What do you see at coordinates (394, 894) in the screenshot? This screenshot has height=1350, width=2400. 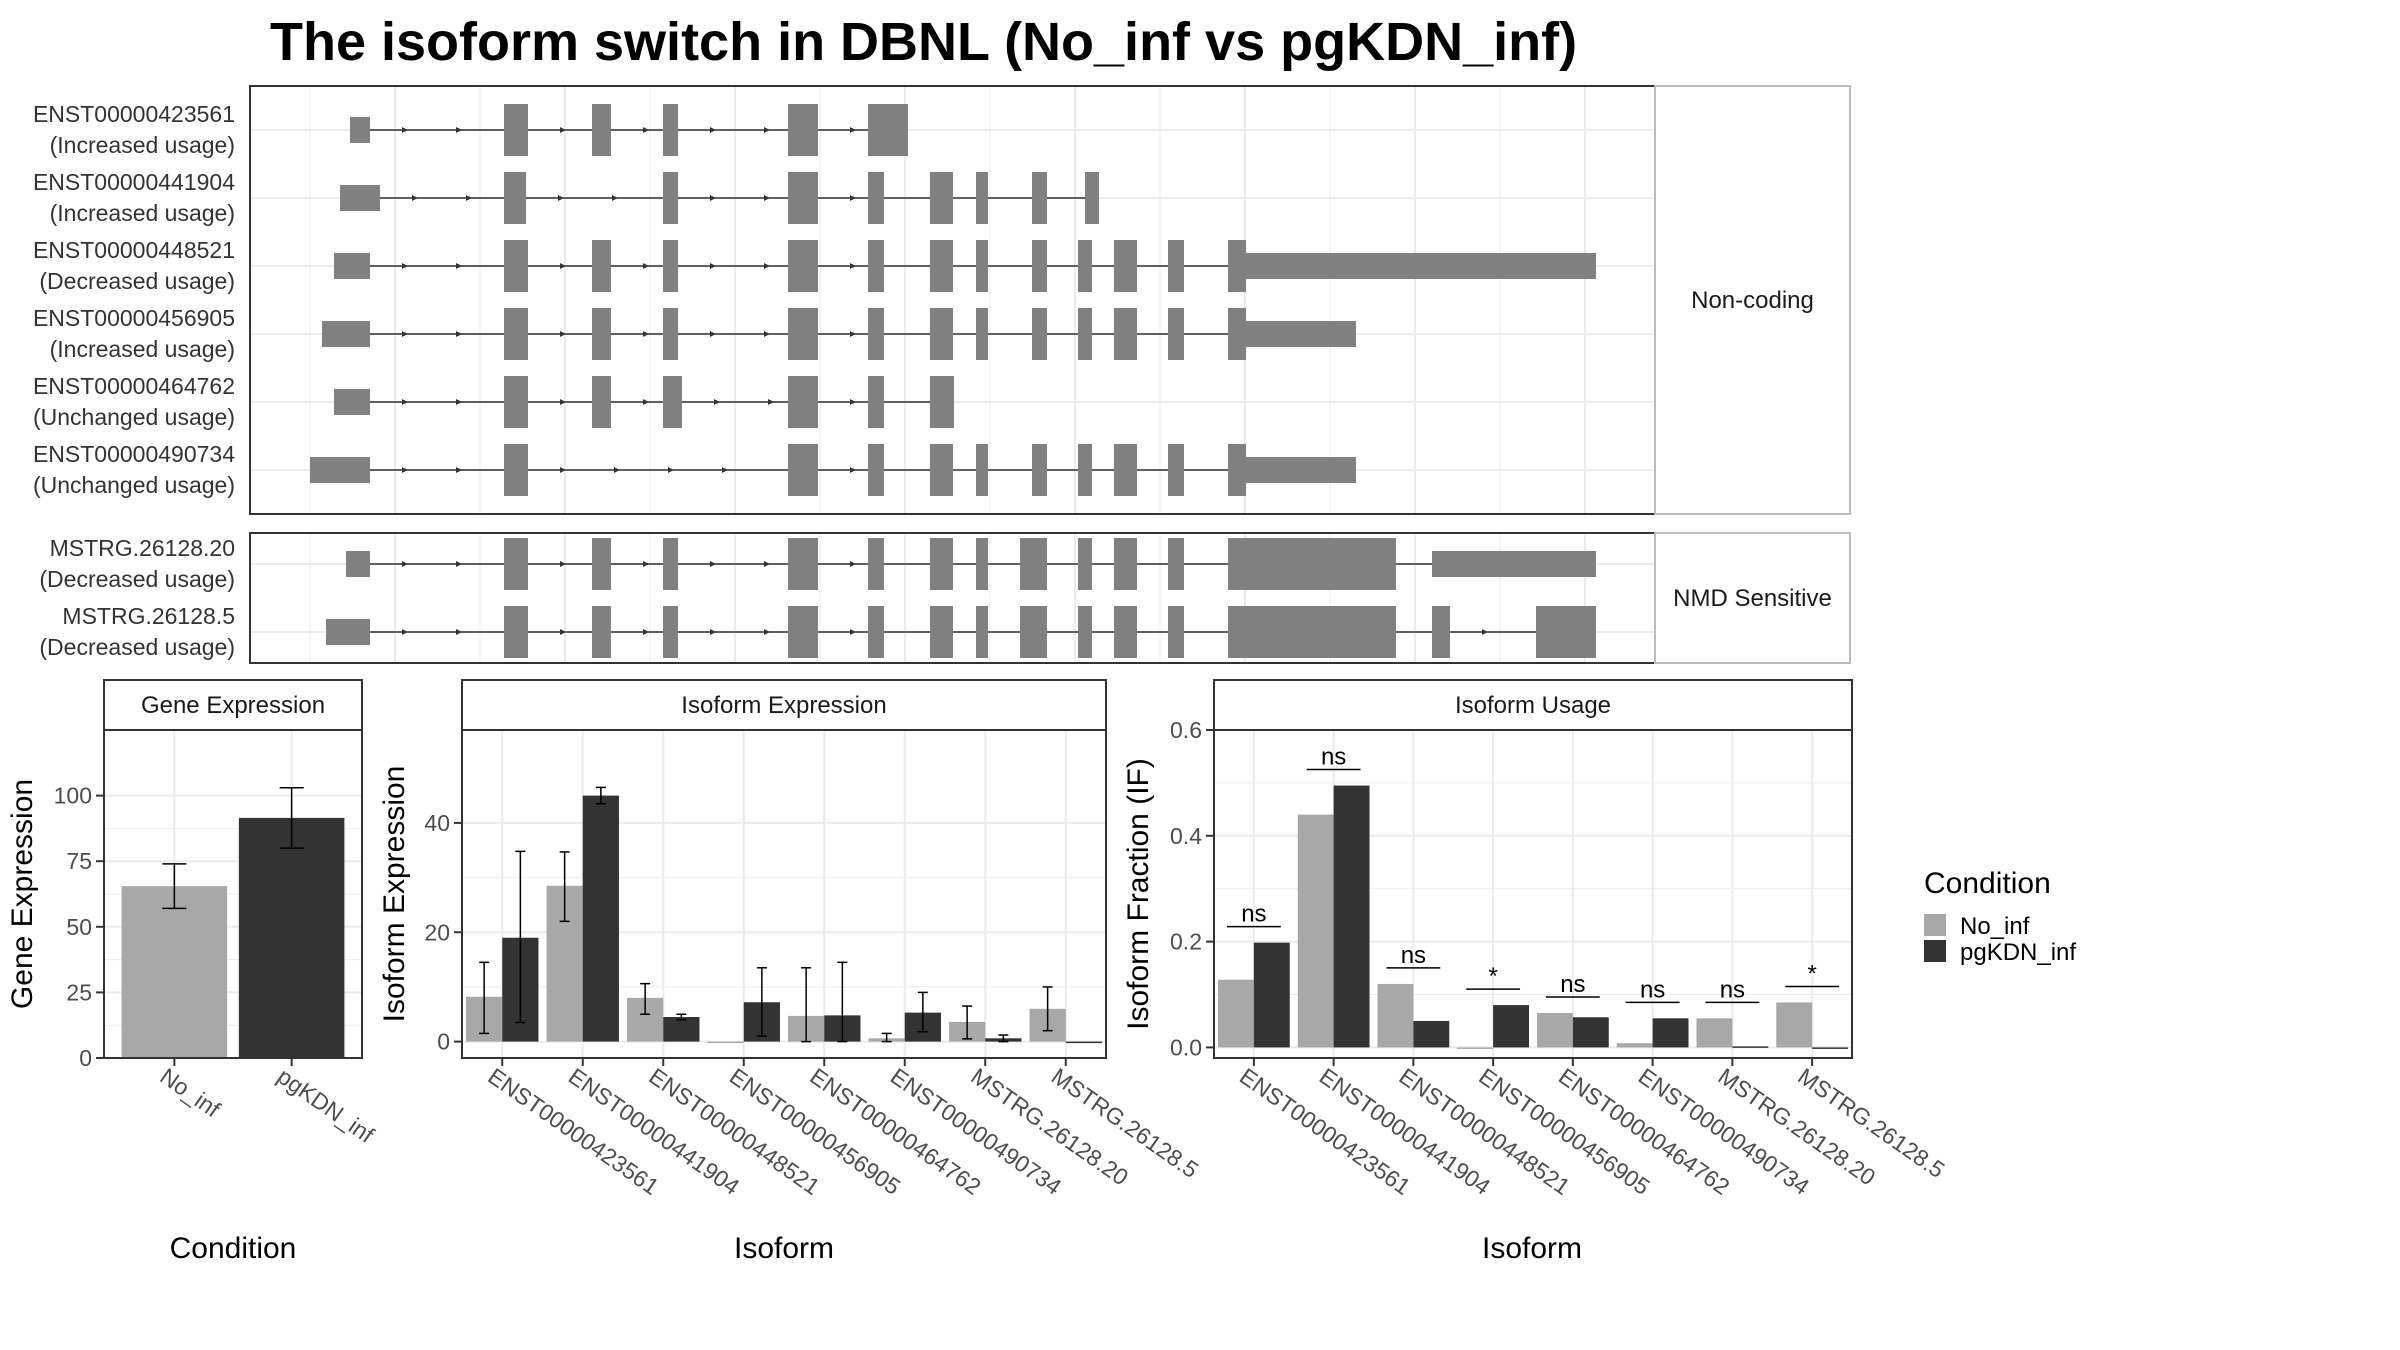 I see `y-axis-title: Isoform Expression` at bounding box center [394, 894].